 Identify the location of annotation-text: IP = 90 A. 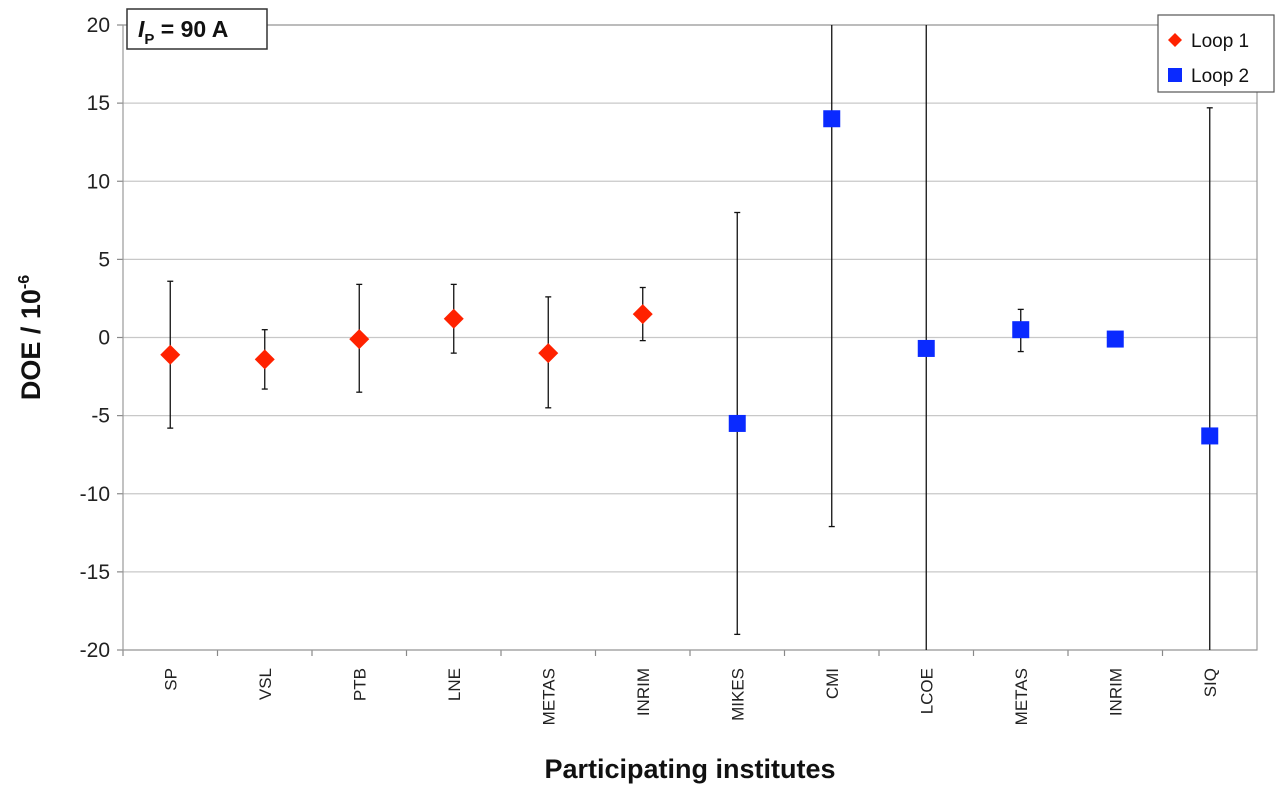
(183, 32).